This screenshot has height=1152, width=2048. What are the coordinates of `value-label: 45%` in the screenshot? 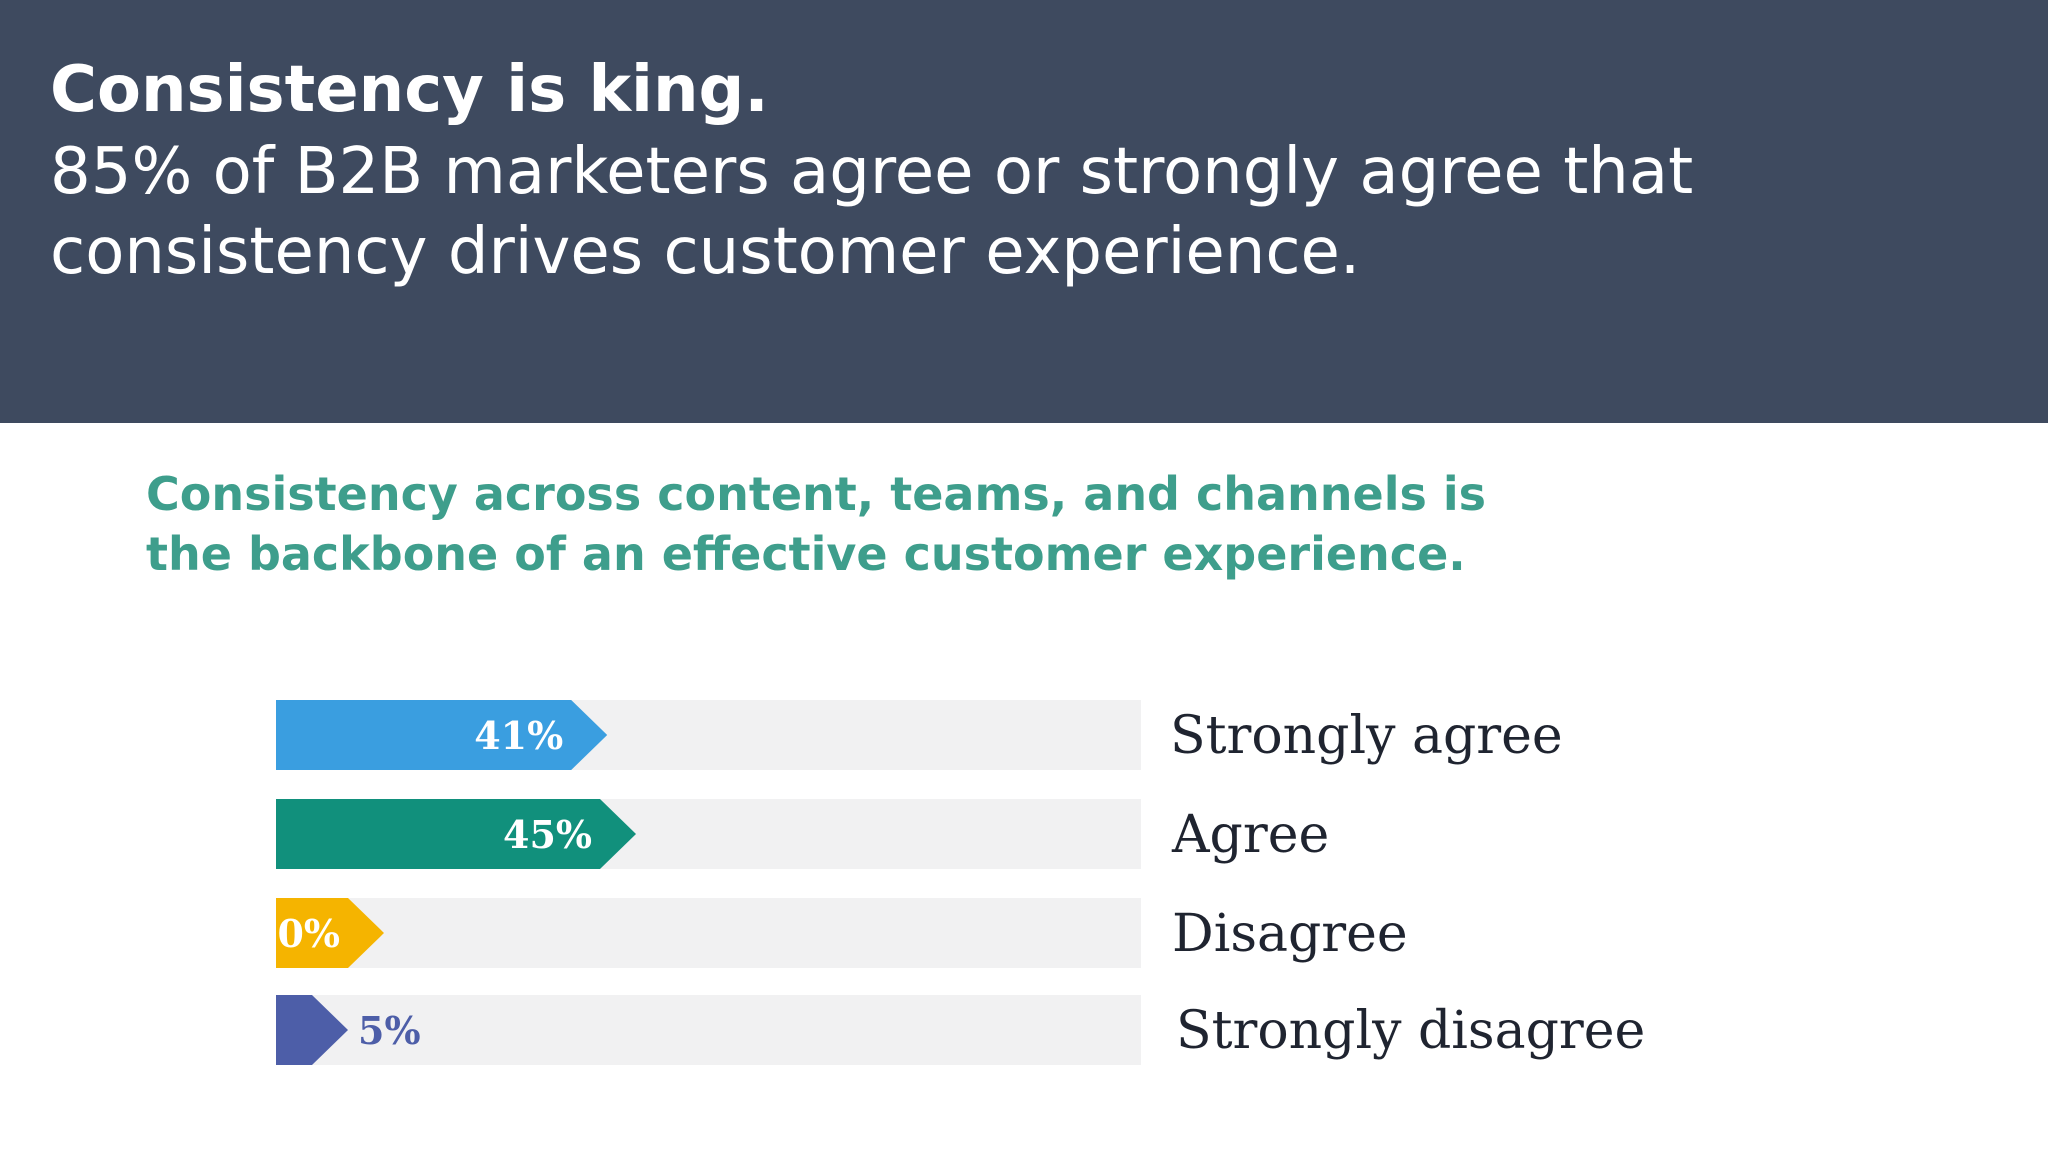 It's located at (547, 834).